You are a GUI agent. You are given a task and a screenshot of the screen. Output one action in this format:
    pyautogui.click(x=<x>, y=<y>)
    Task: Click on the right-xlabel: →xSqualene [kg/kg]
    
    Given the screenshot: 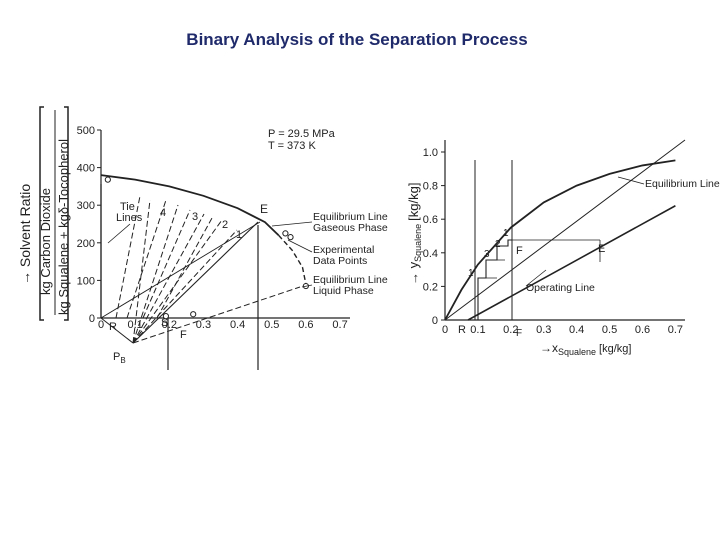 What is the action you would take?
    pyautogui.click(x=585, y=349)
    